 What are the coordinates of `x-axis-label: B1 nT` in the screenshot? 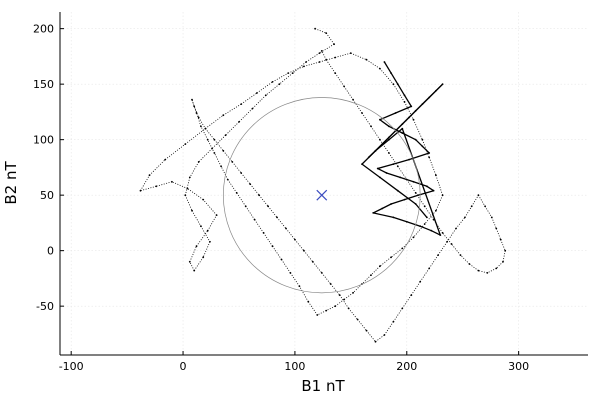 It's located at (323, 386).